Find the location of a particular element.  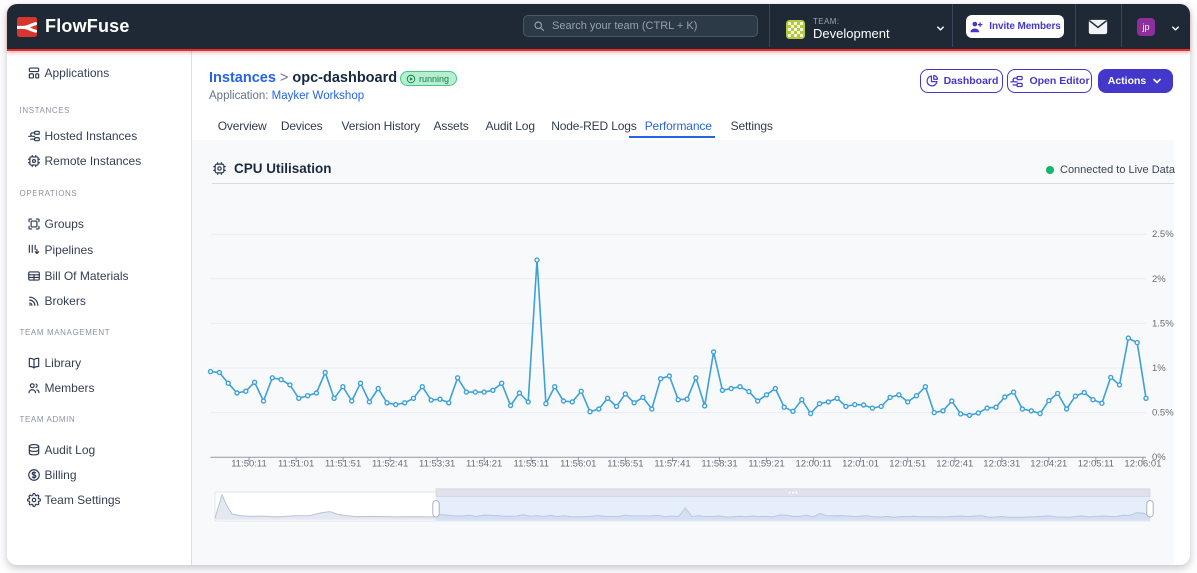

svg-text: 11:51:51 is located at coordinates (343, 464).